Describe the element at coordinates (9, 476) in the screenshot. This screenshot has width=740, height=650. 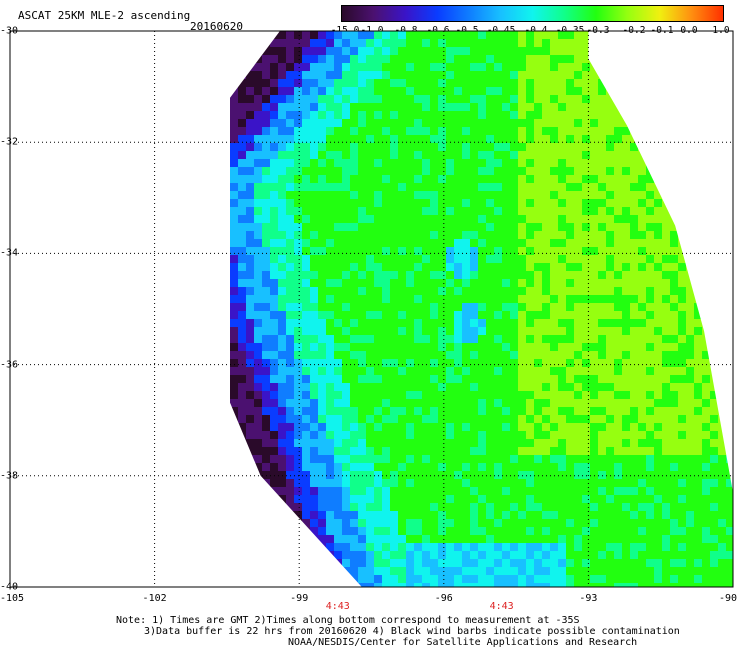
I see `latitude-label: -38` at that location.